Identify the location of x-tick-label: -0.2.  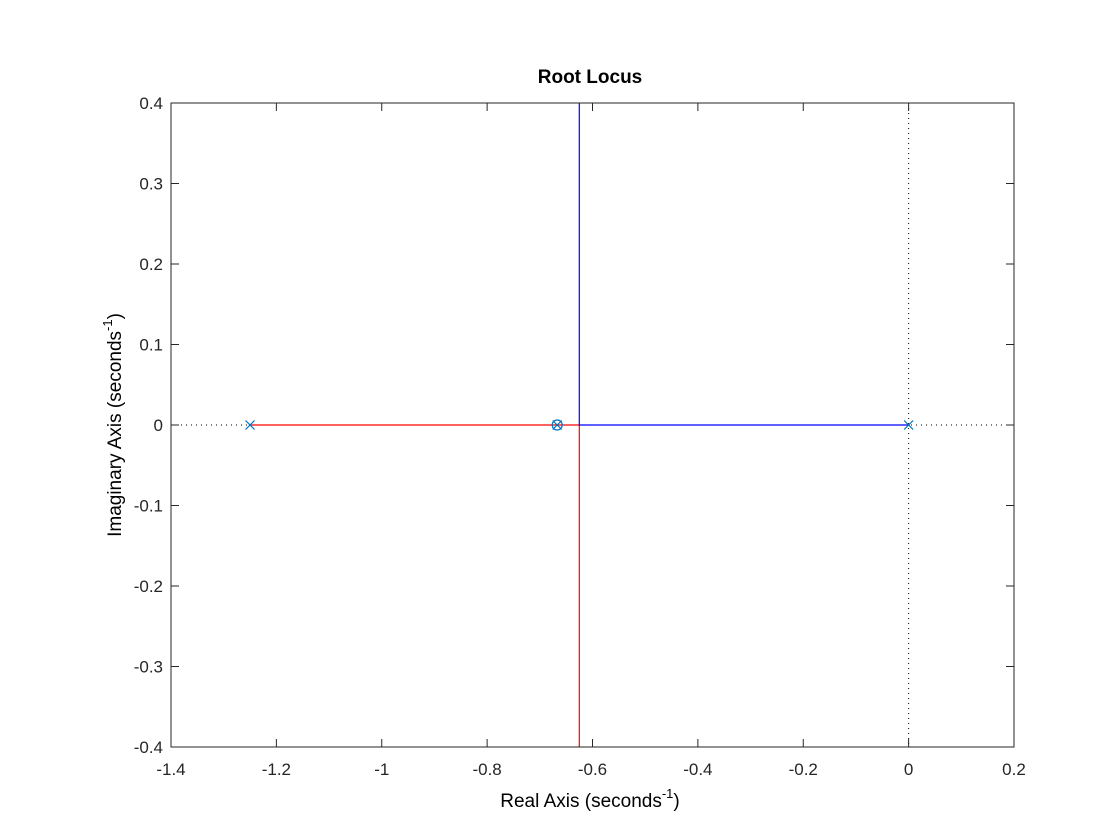
(803, 769).